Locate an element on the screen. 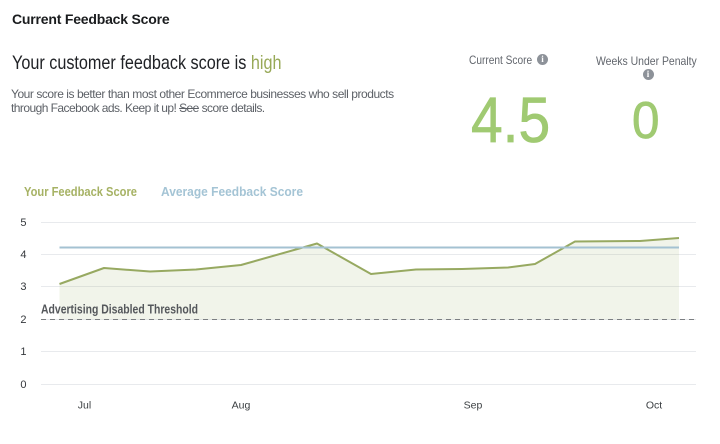 The image size is (720, 444). svg-text: 0 is located at coordinates (23, 385).